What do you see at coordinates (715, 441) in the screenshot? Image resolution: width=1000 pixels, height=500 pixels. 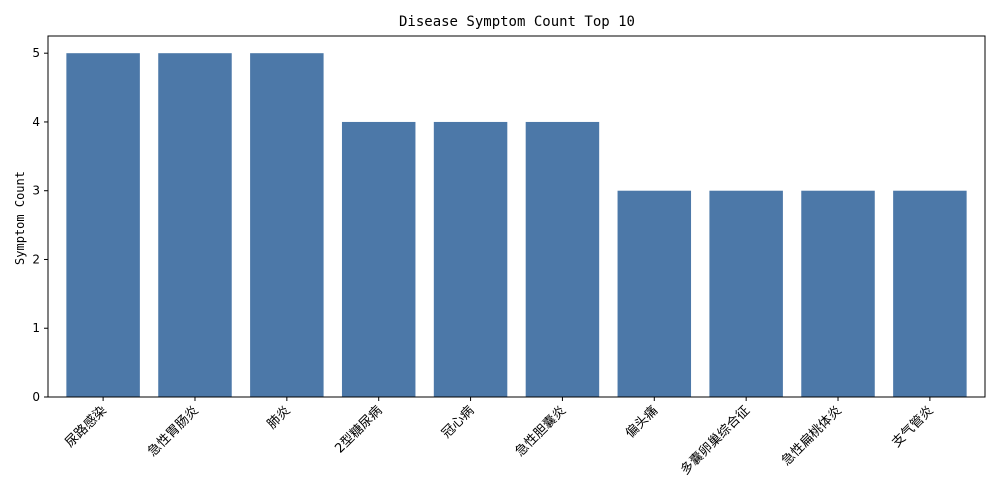 I see `x-tick-label: 多囊卵巢综合征` at bounding box center [715, 441].